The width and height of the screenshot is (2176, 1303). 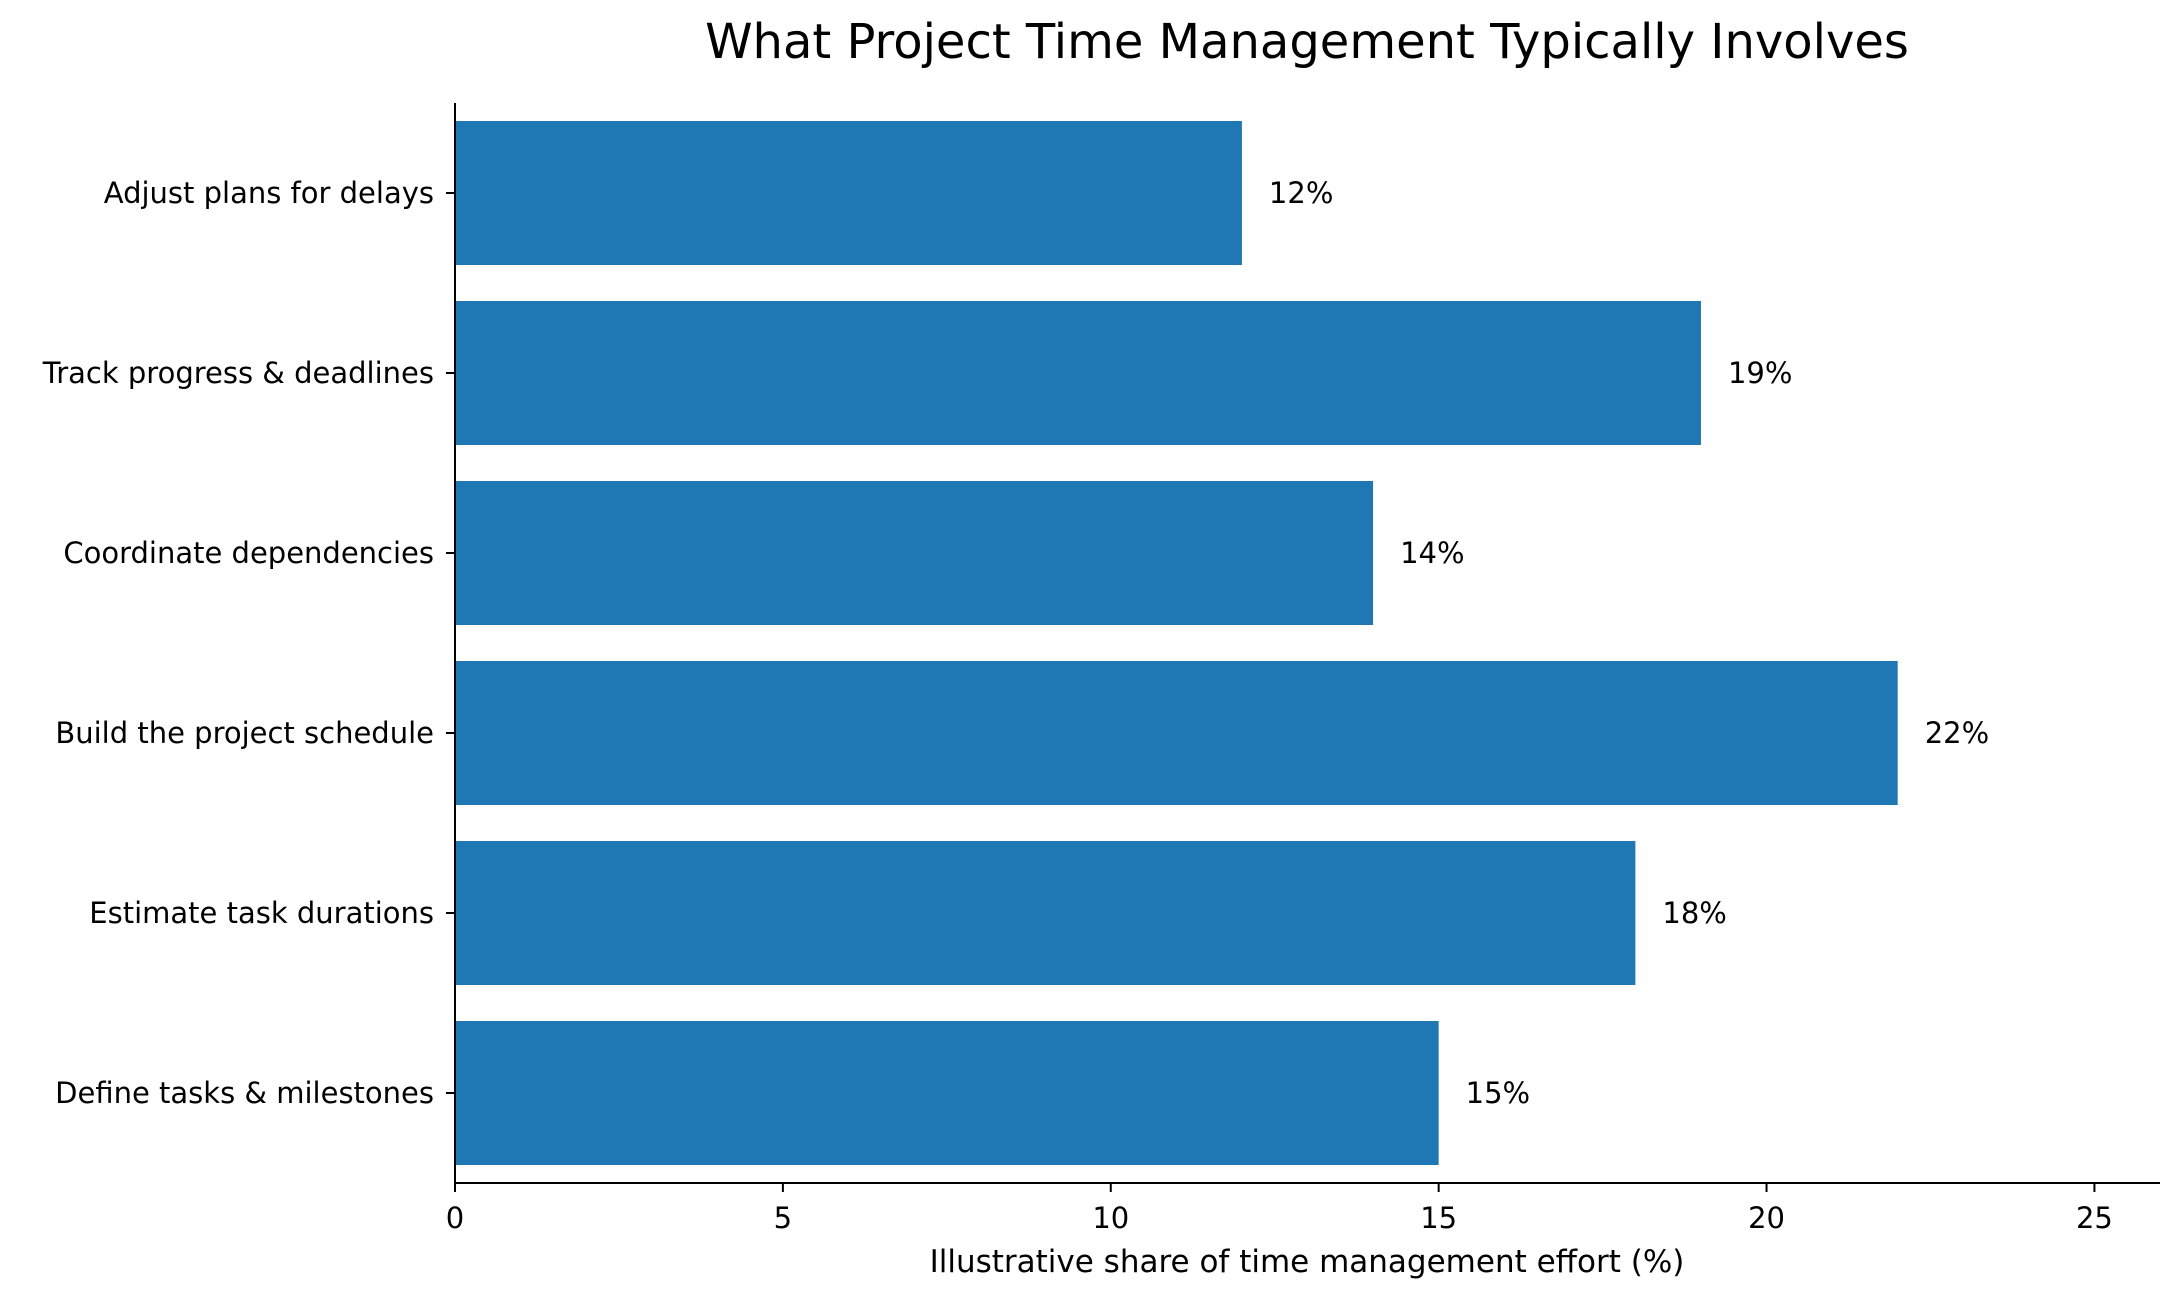 What do you see at coordinates (1438, 1218) in the screenshot?
I see `x-tick-label: 15` at bounding box center [1438, 1218].